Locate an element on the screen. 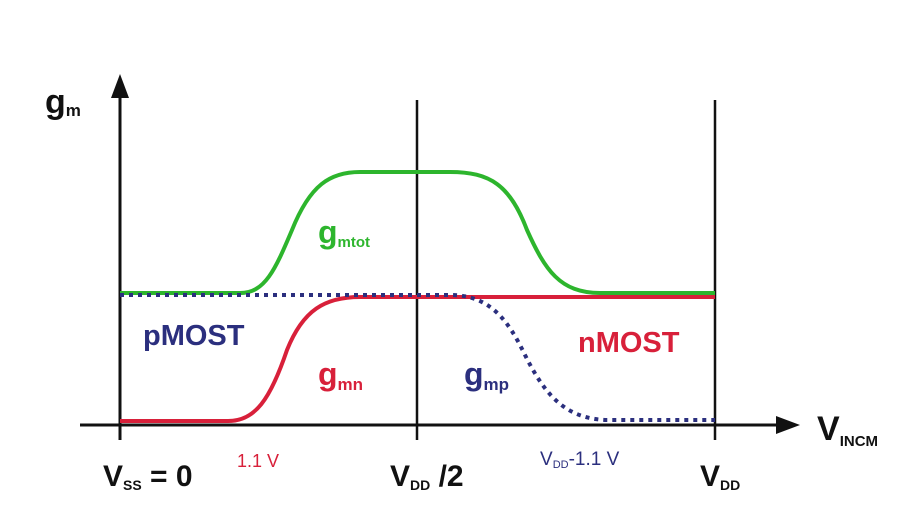 The image size is (923, 526). y-axis-label: gm is located at coordinates (63, 102).